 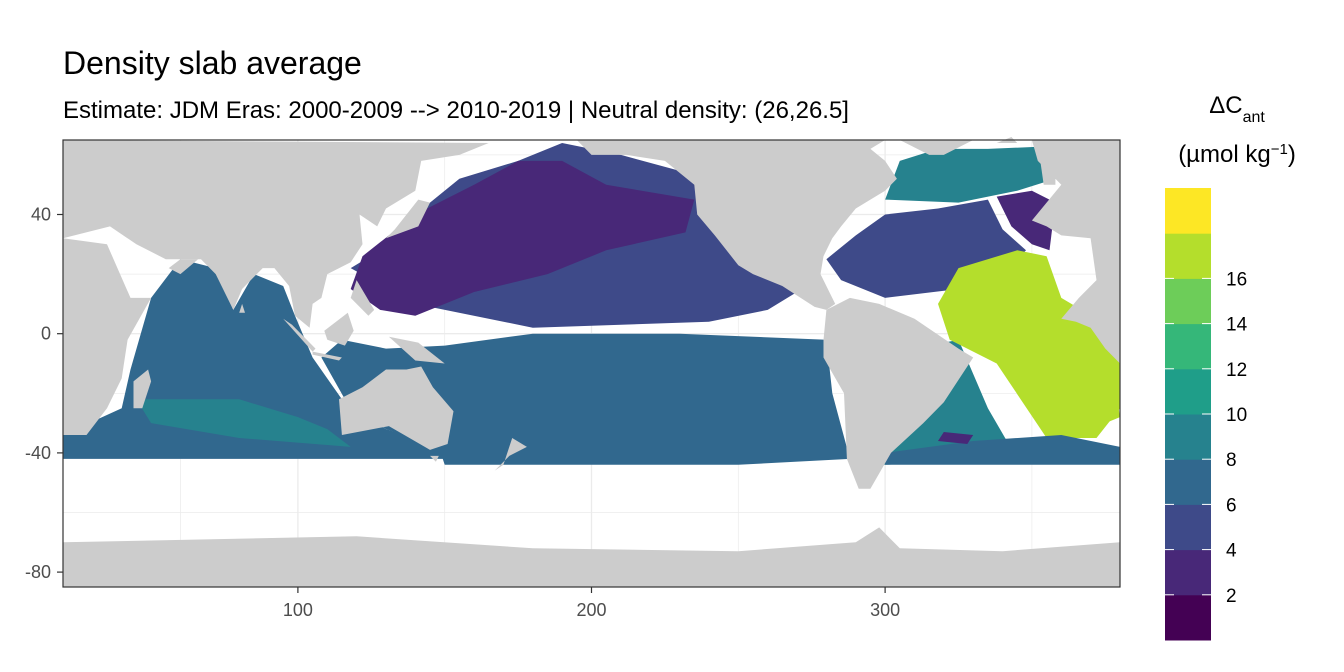 I want to click on x-tick-label: 300, so click(x=885, y=610).